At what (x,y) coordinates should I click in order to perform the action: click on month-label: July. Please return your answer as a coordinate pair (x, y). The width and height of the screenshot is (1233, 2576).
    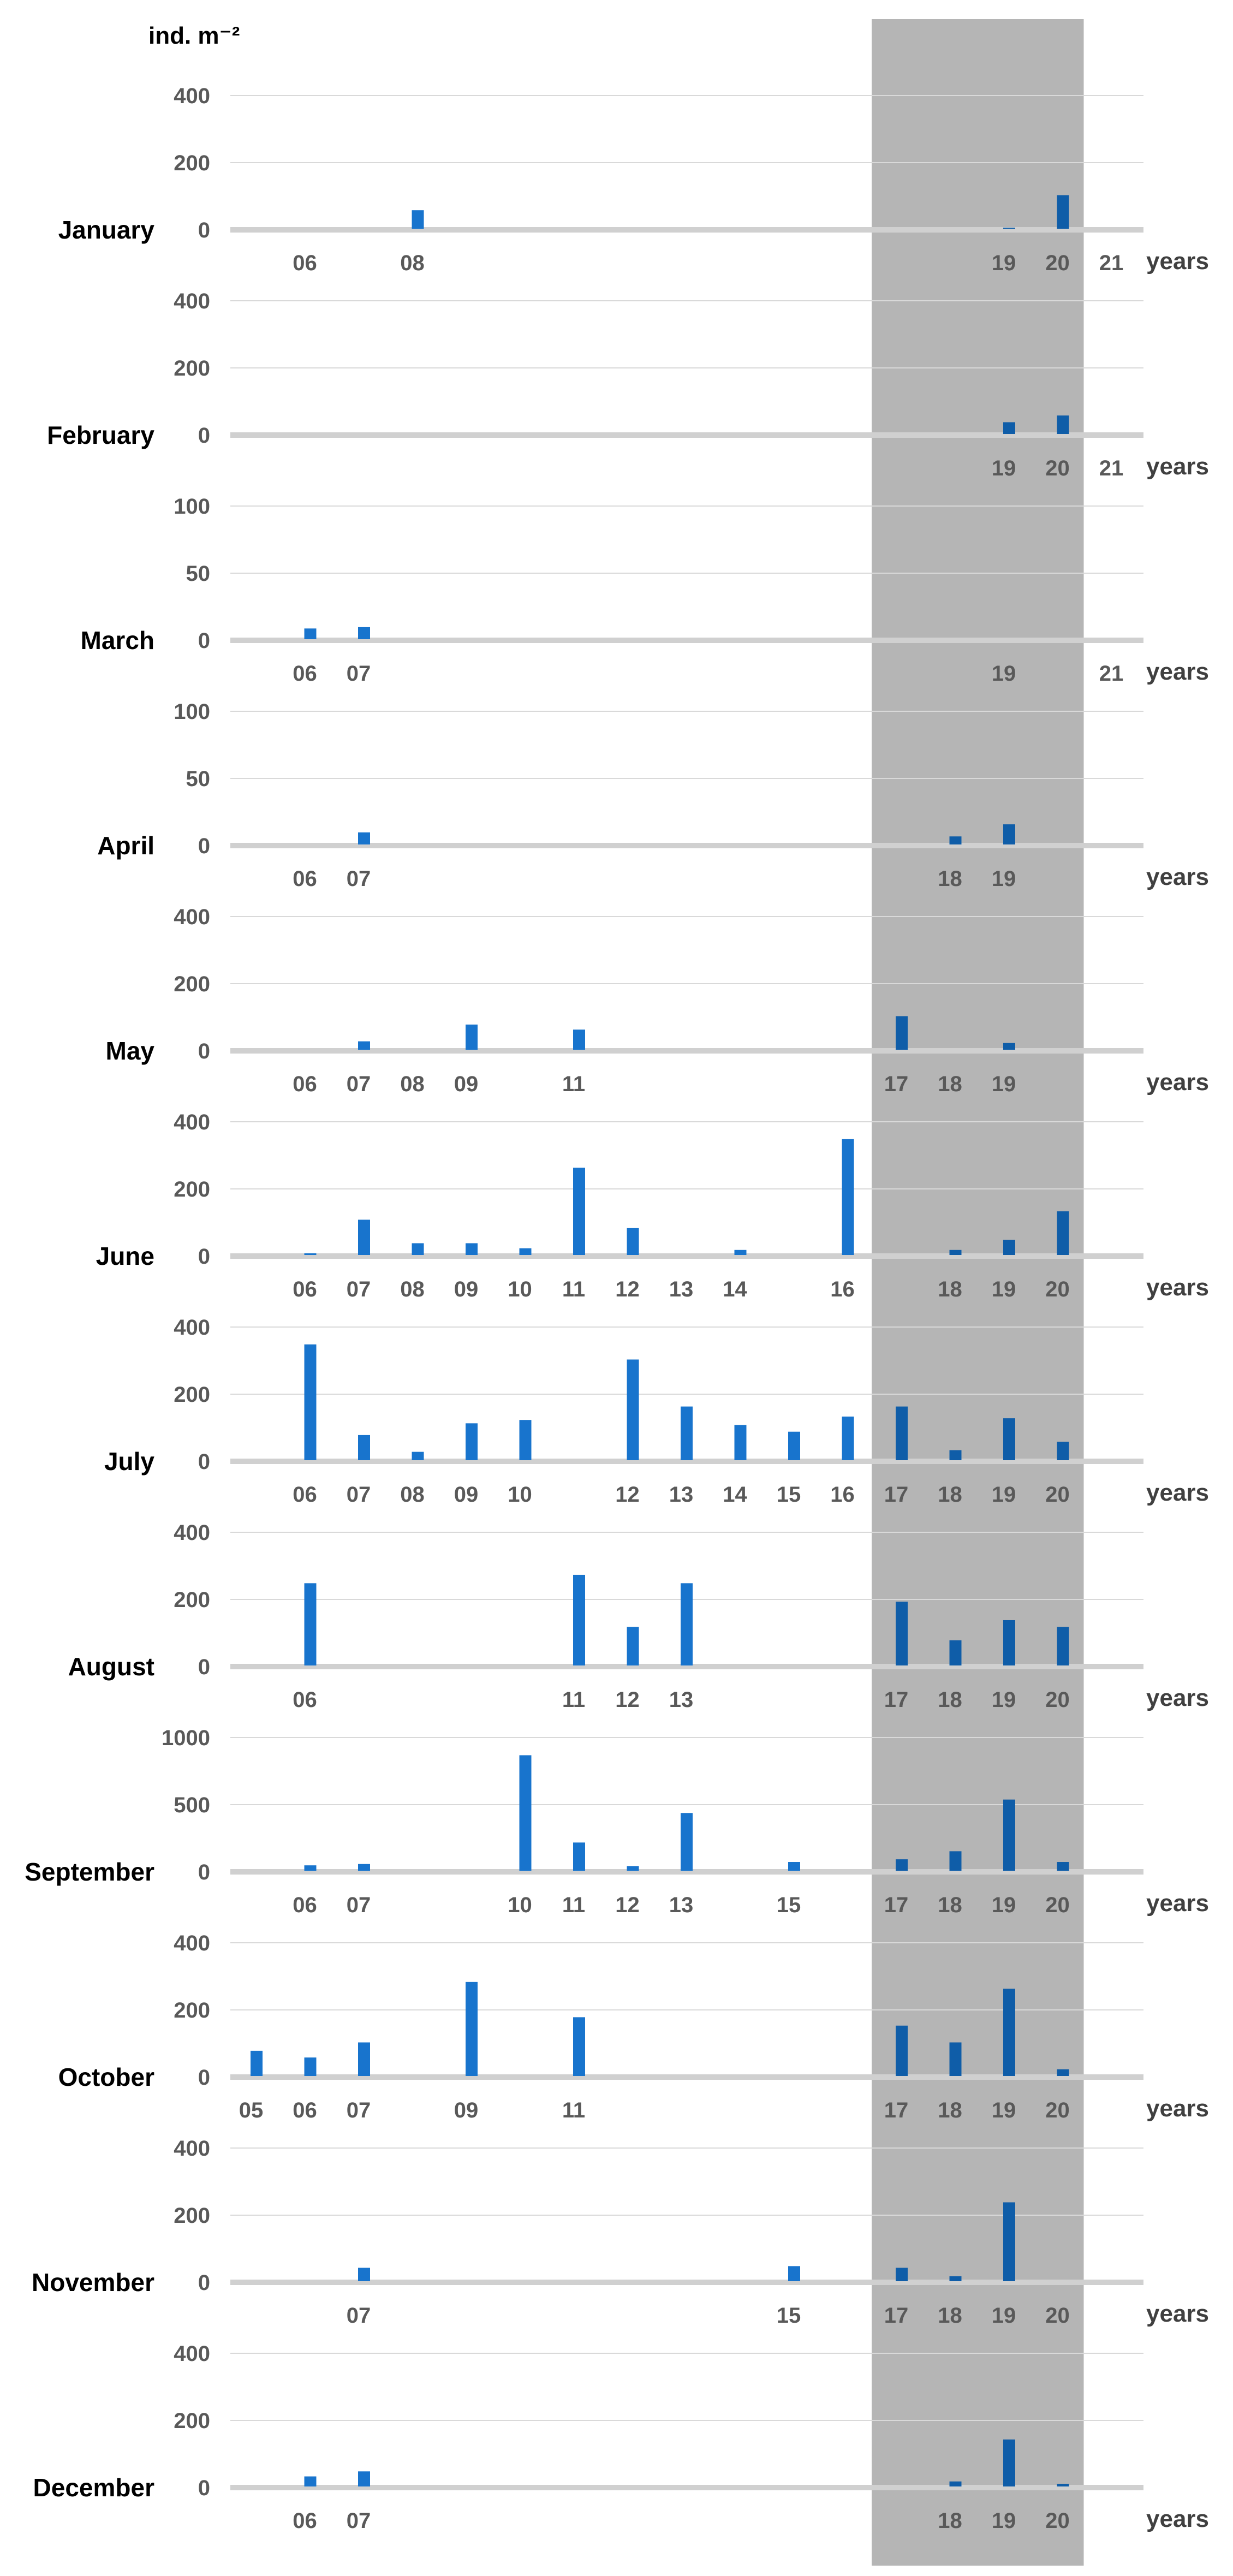
    Looking at the image, I should click on (129, 1461).